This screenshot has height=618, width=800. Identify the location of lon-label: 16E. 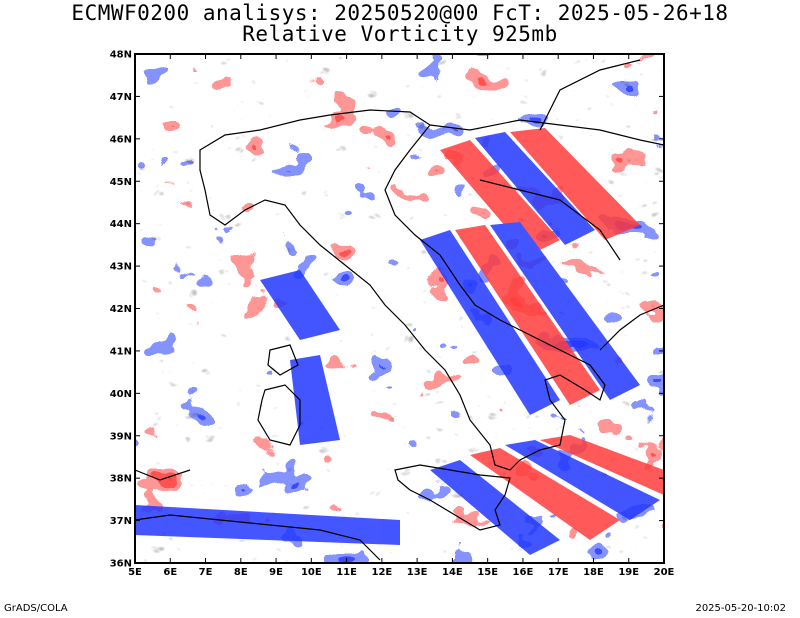
(523, 572).